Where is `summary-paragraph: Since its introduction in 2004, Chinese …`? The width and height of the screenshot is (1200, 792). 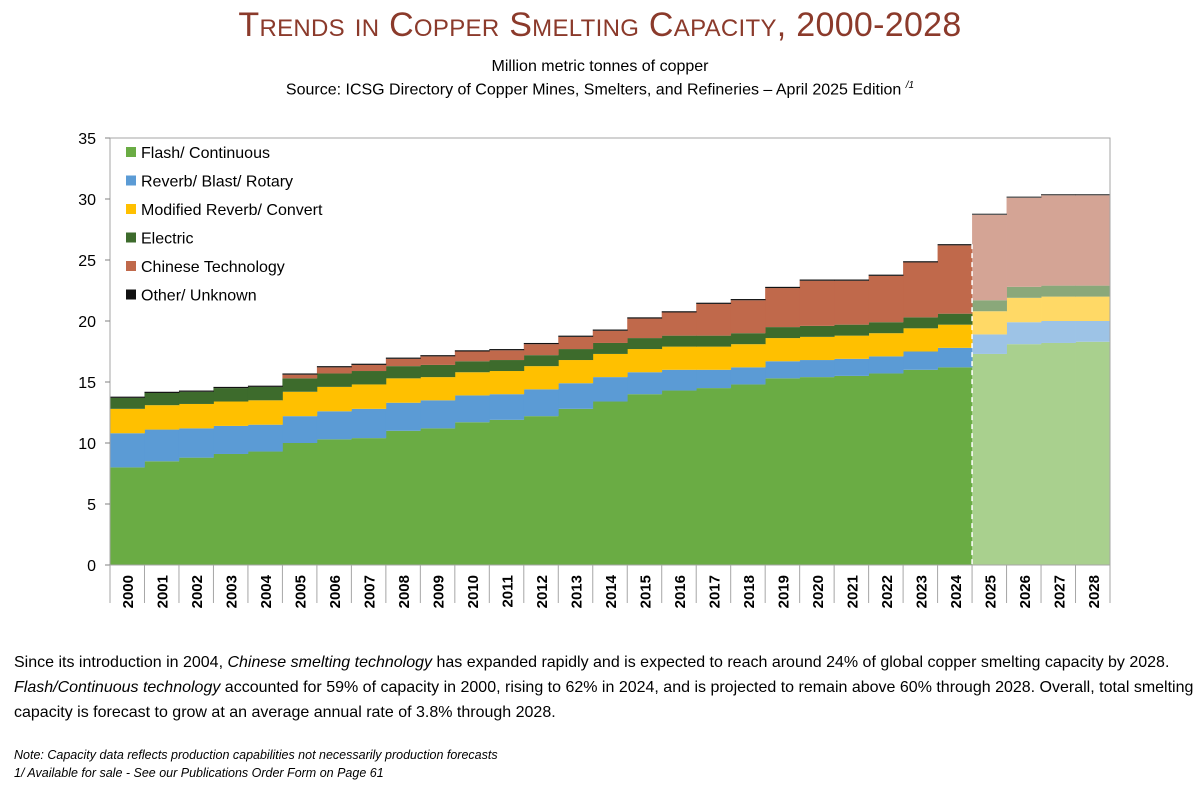 summary-paragraph: Since its introduction in 2004, Chinese … is located at coordinates (604, 687).